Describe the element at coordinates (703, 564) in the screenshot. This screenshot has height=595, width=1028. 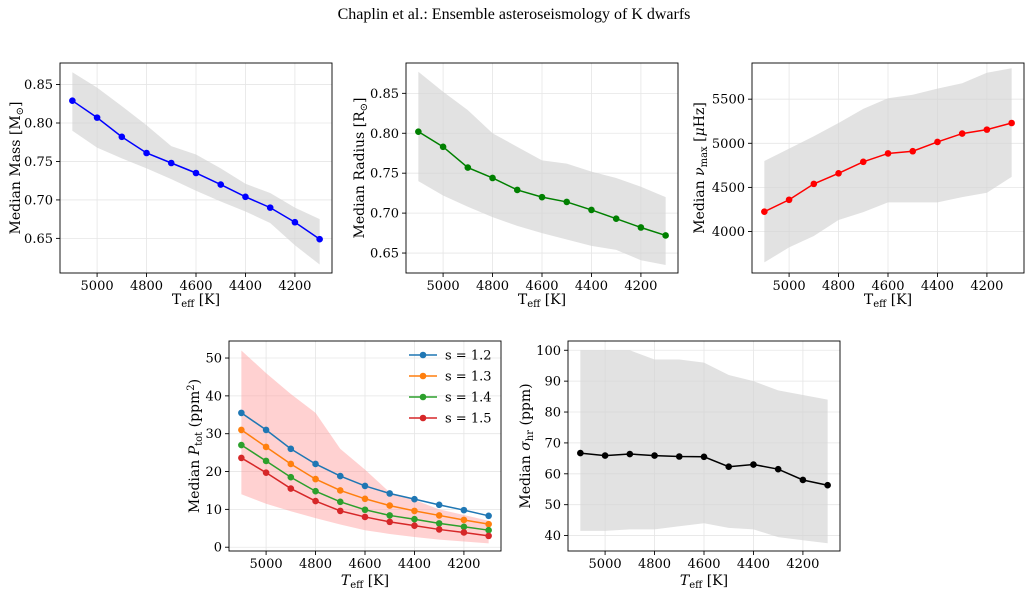
I see `sigma-xtick-label-2: 4600` at that location.